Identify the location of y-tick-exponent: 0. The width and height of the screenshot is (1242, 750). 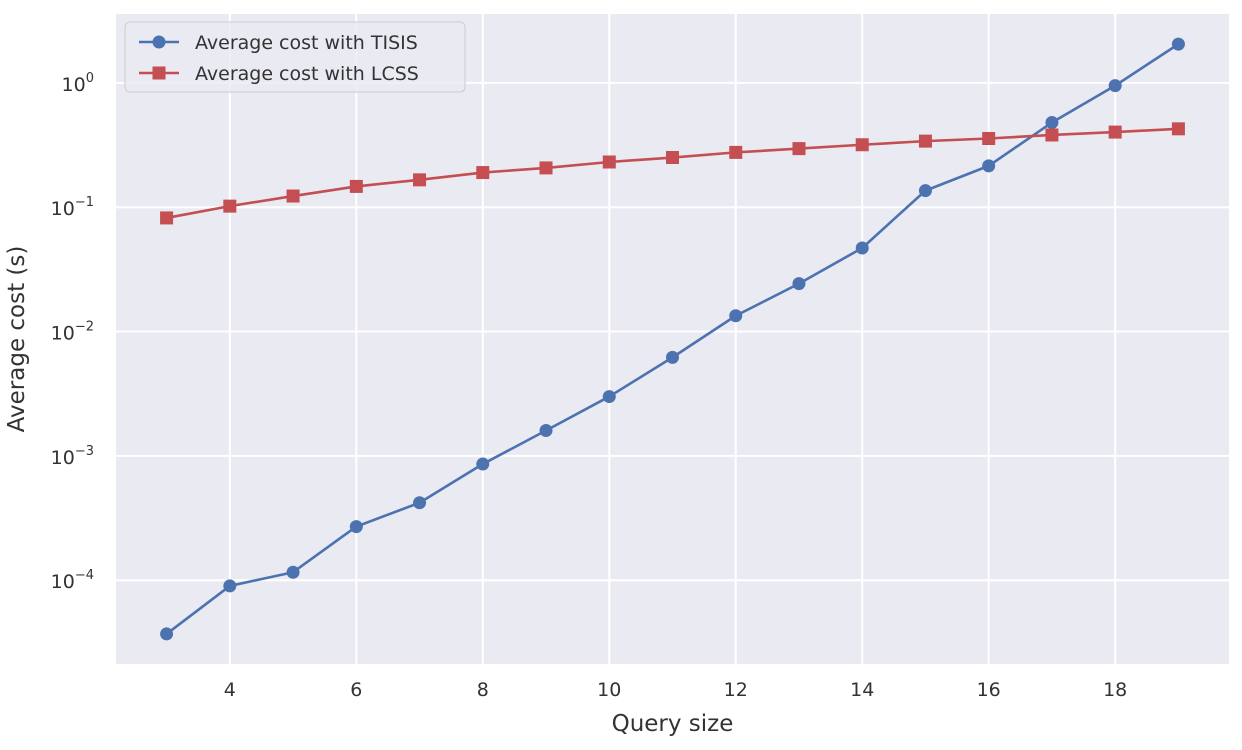
(90, 78).